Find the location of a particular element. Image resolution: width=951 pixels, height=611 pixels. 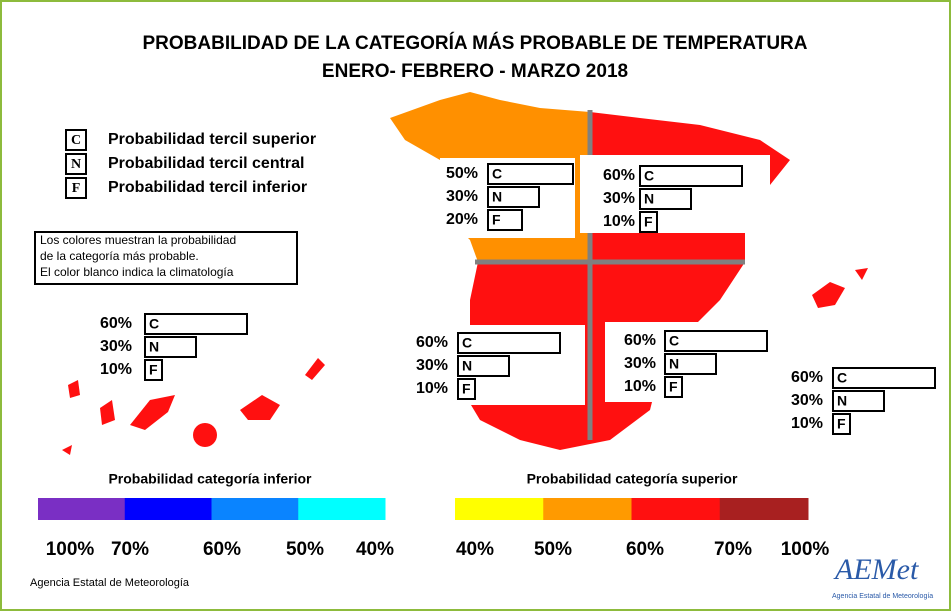

legend-letter: C is located at coordinates (76, 140).